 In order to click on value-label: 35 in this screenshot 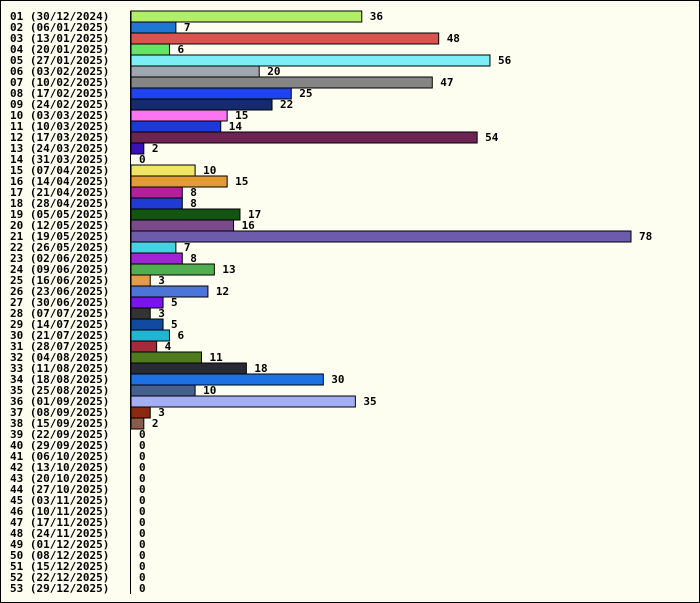, I will do `click(369, 401)`.